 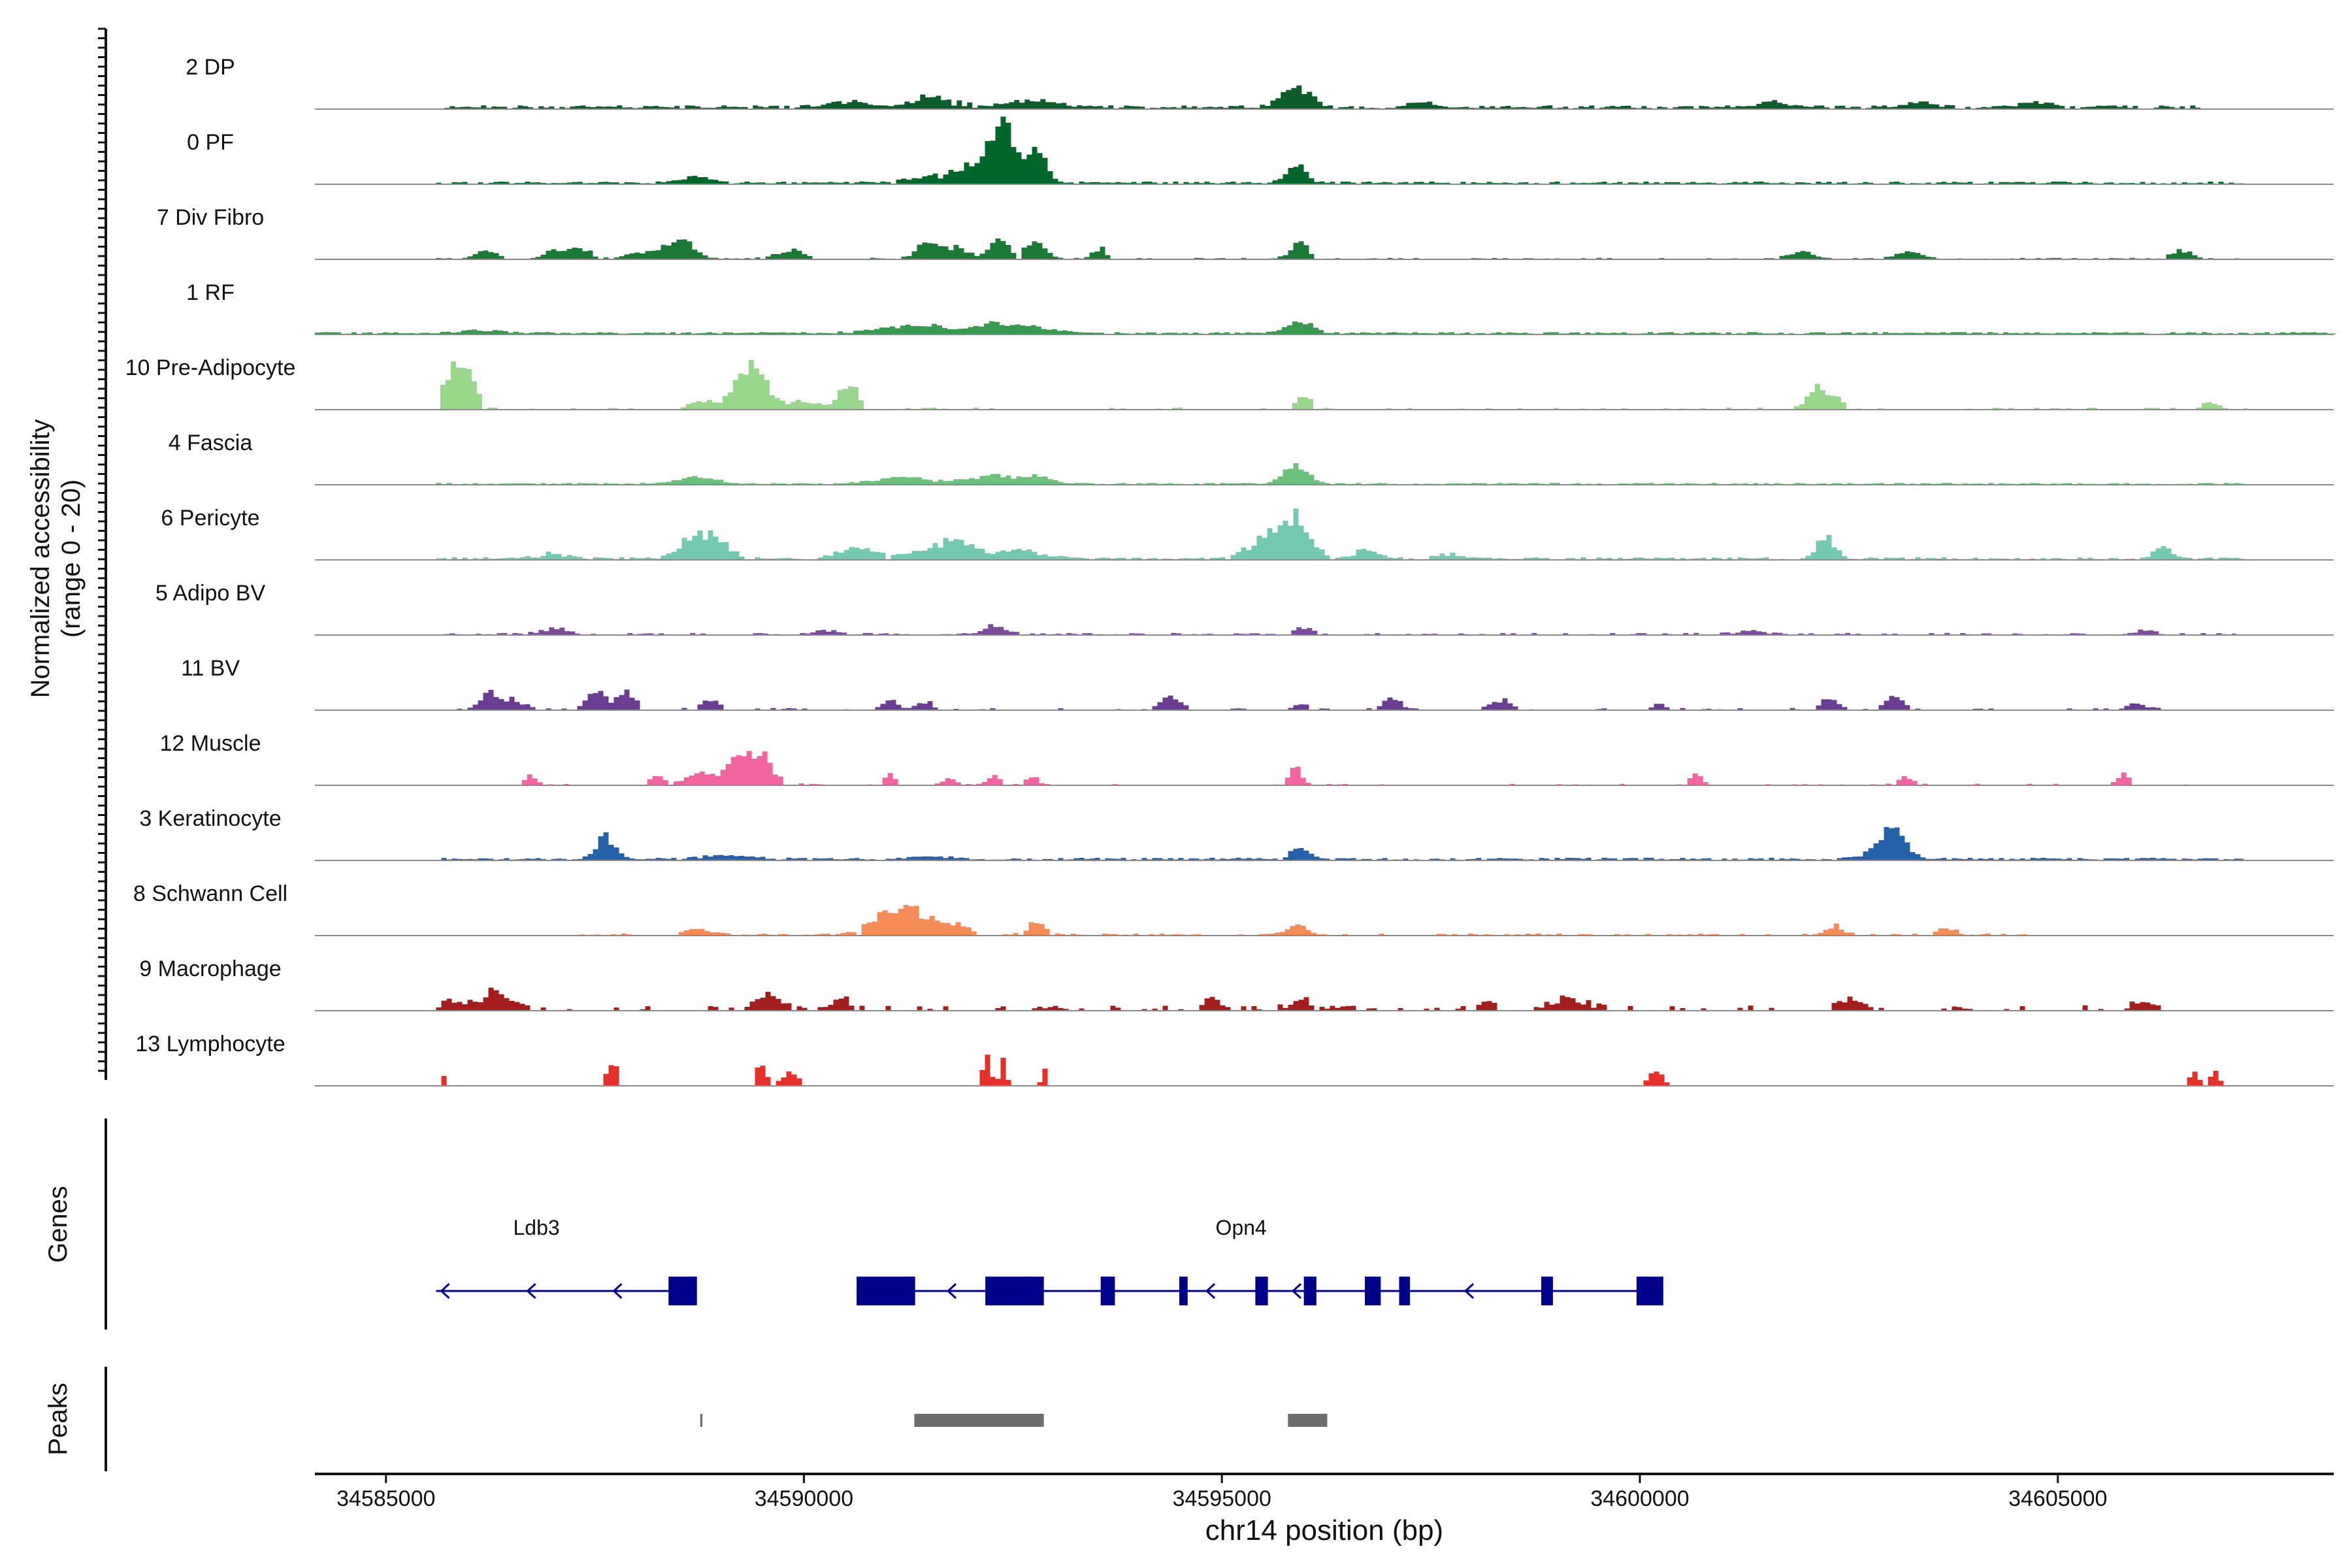 What do you see at coordinates (210, 142) in the screenshot?
I see `track-label: 0 PF` at bounding box center [210, 142].